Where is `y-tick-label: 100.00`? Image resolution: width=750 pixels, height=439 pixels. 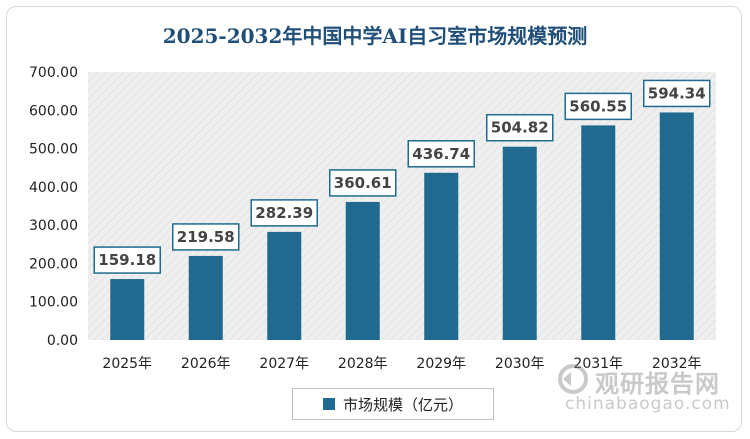 y-tick-label: 100.00 is located at coordinates (53, 303).